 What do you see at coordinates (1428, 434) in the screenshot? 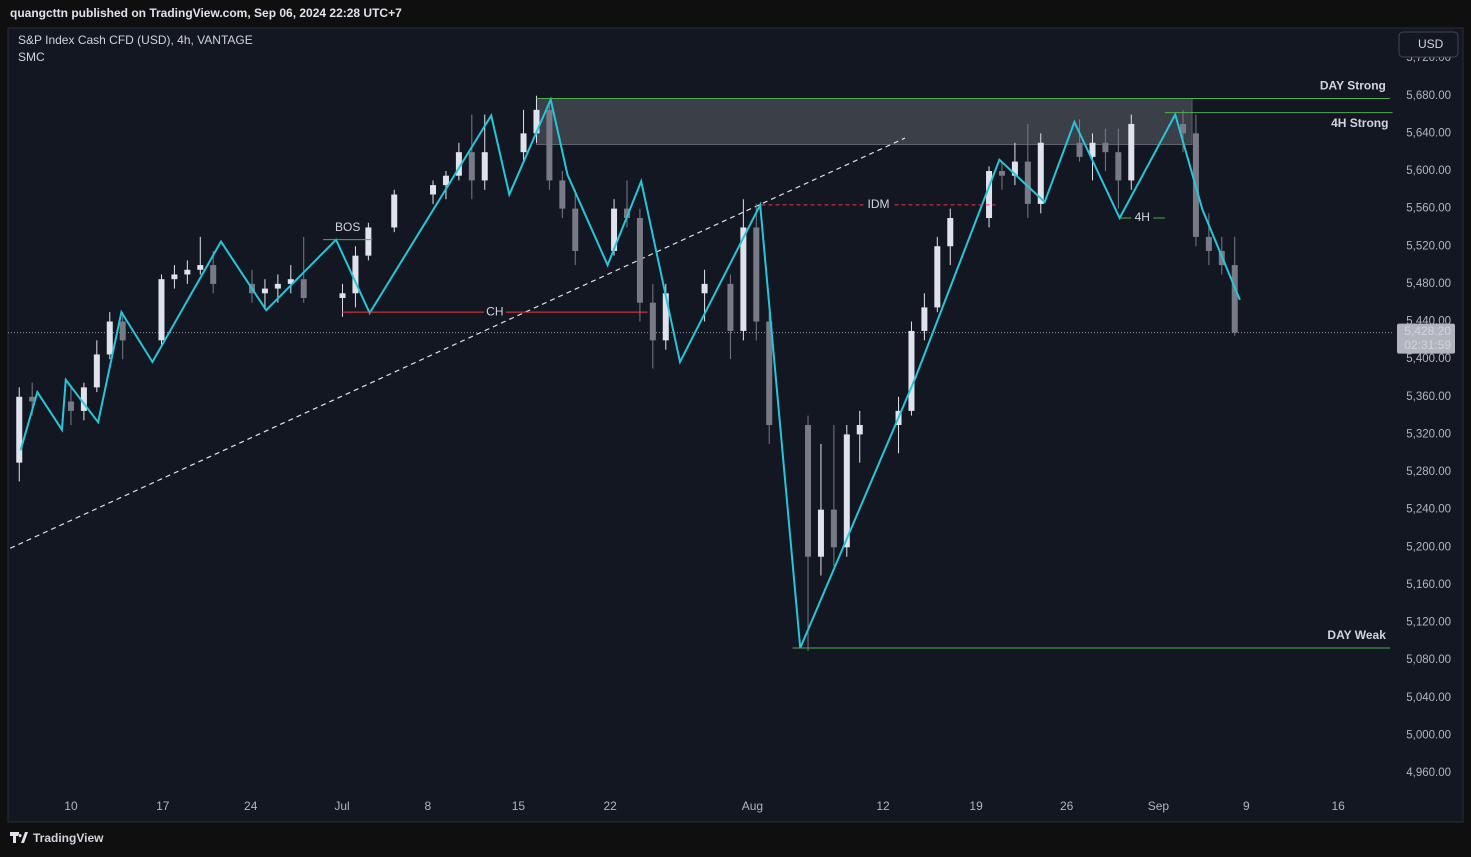
I see `y-tick-label: 5,320.00` at bounding box center [1428, 434].